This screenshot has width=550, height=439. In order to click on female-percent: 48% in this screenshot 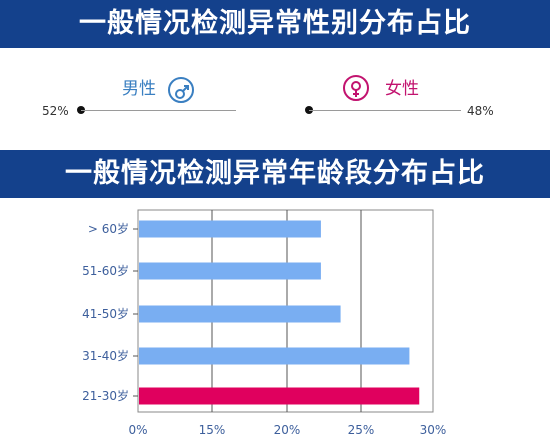, I will do `click(480, 111)`.